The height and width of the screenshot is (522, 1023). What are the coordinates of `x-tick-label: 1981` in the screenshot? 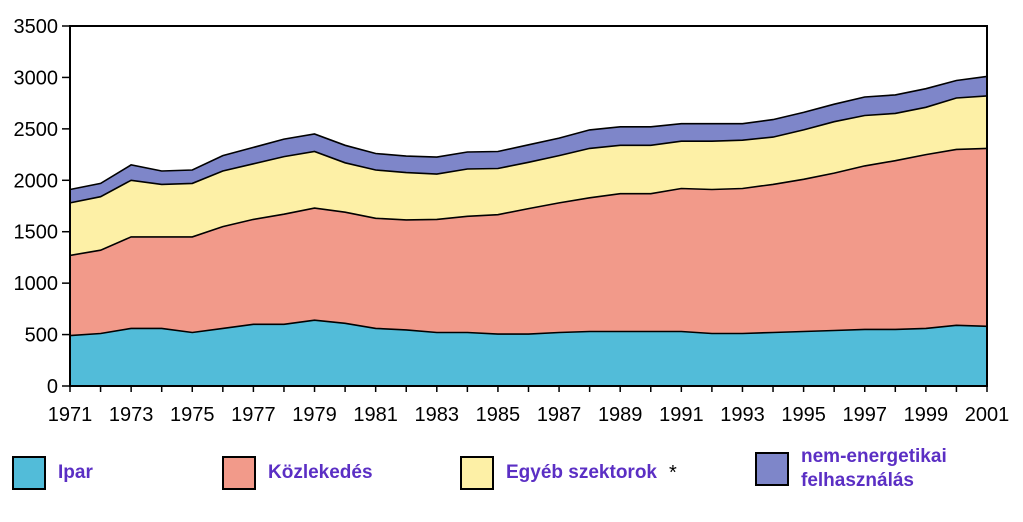 It's located at (375, 415).